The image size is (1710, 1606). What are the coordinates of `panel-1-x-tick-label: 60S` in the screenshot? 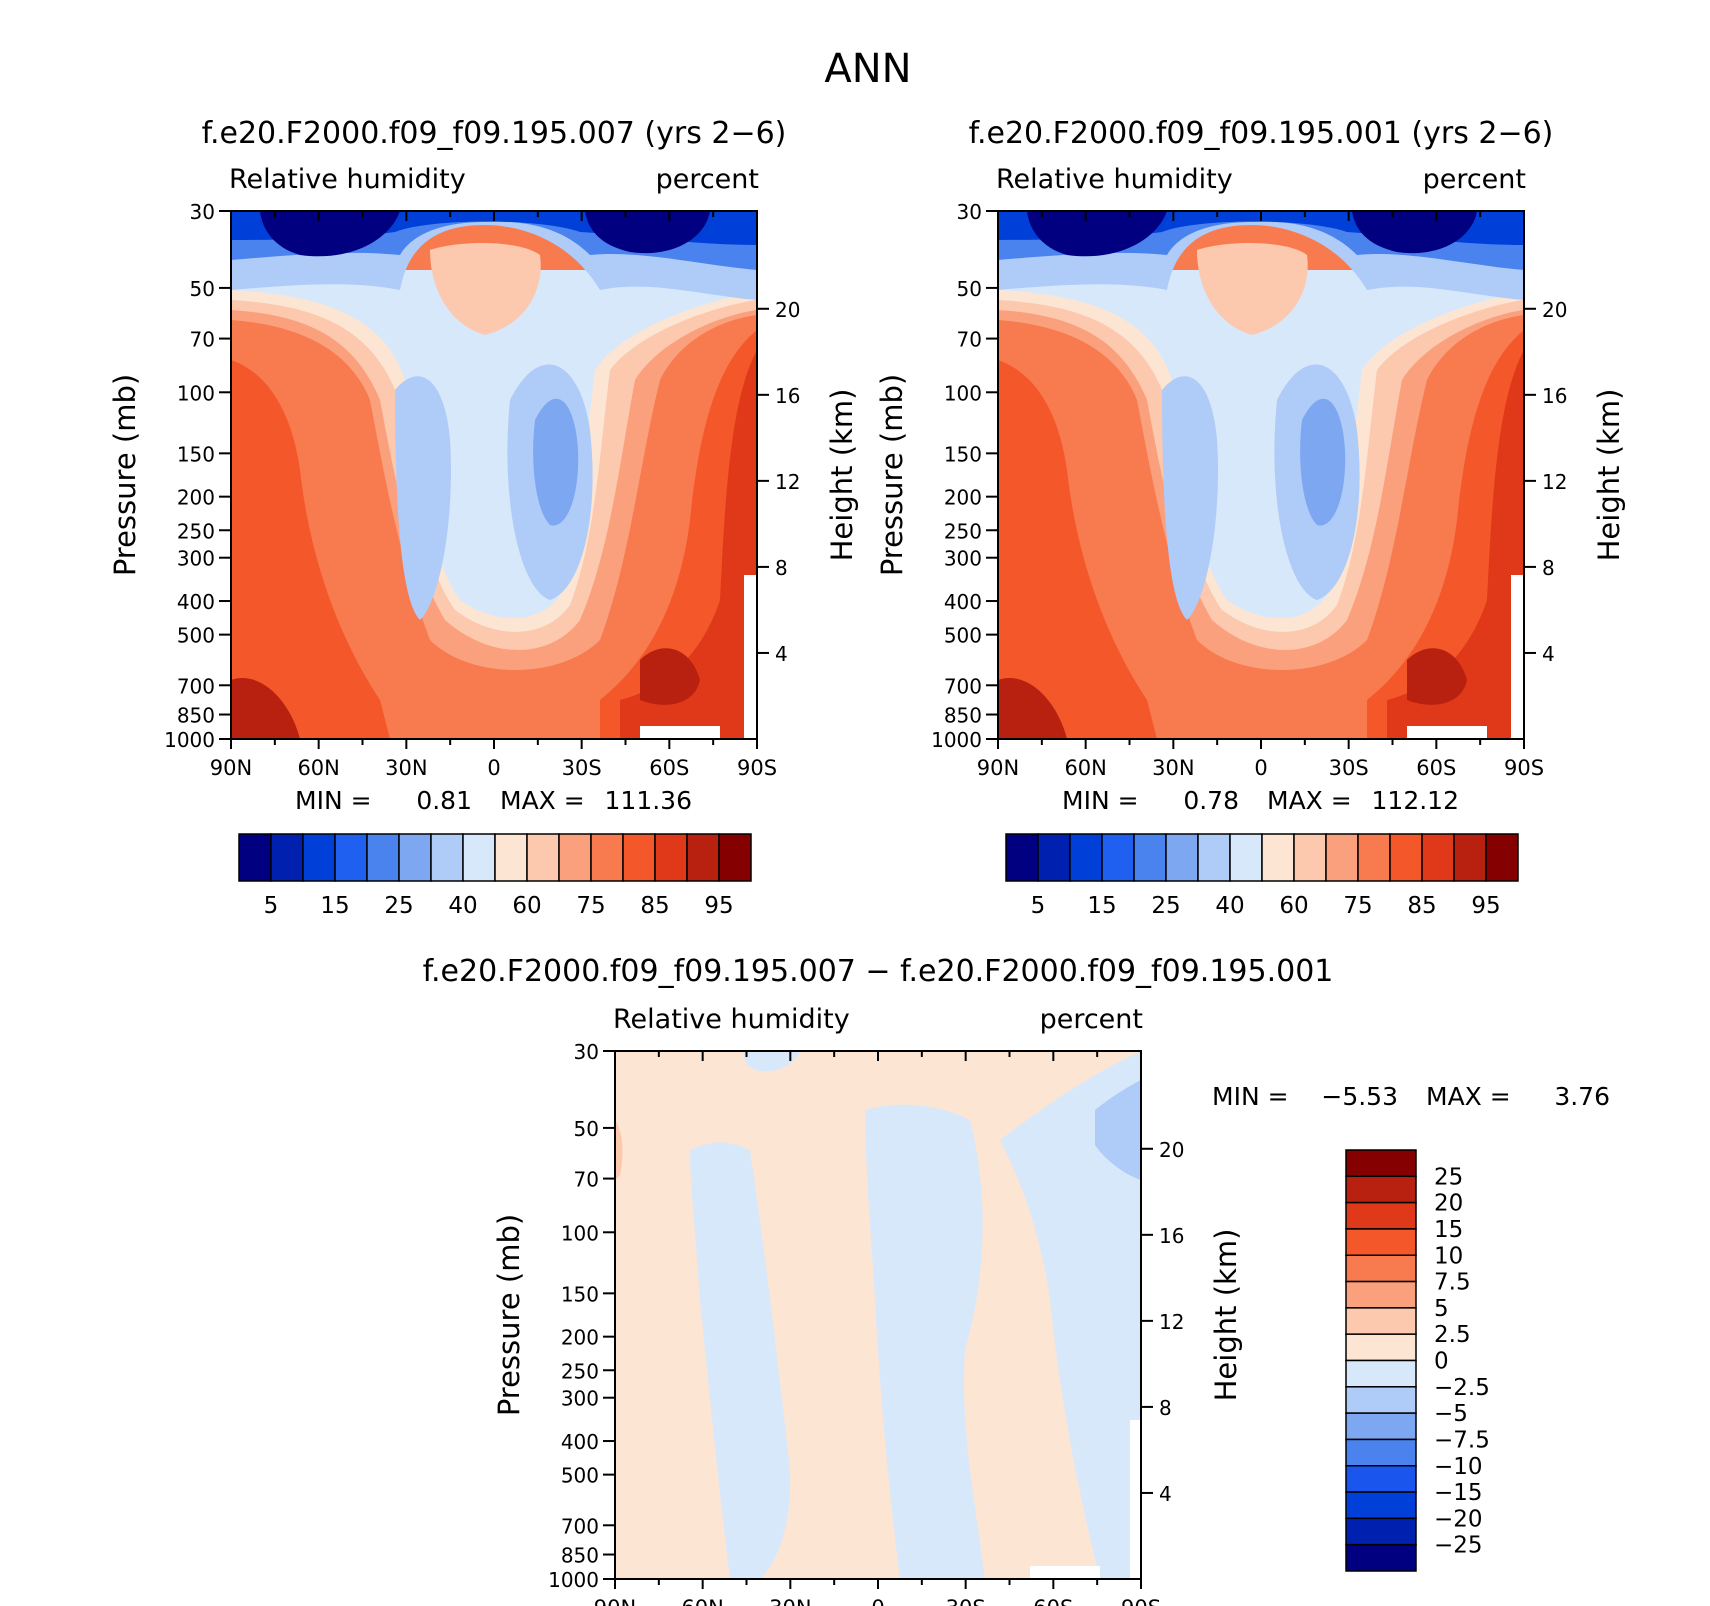 It's located at (1436, 768).